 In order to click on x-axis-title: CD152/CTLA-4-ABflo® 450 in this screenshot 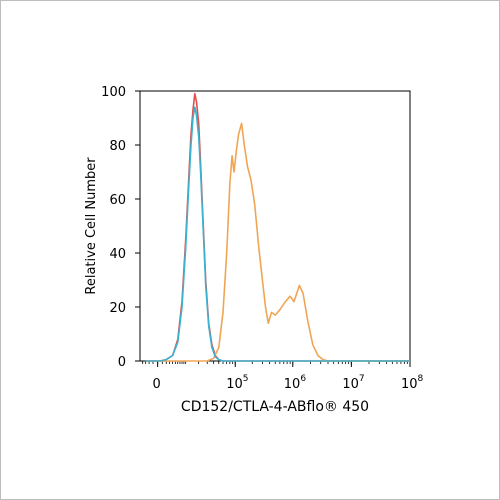, I will do `click(275, 407)`.